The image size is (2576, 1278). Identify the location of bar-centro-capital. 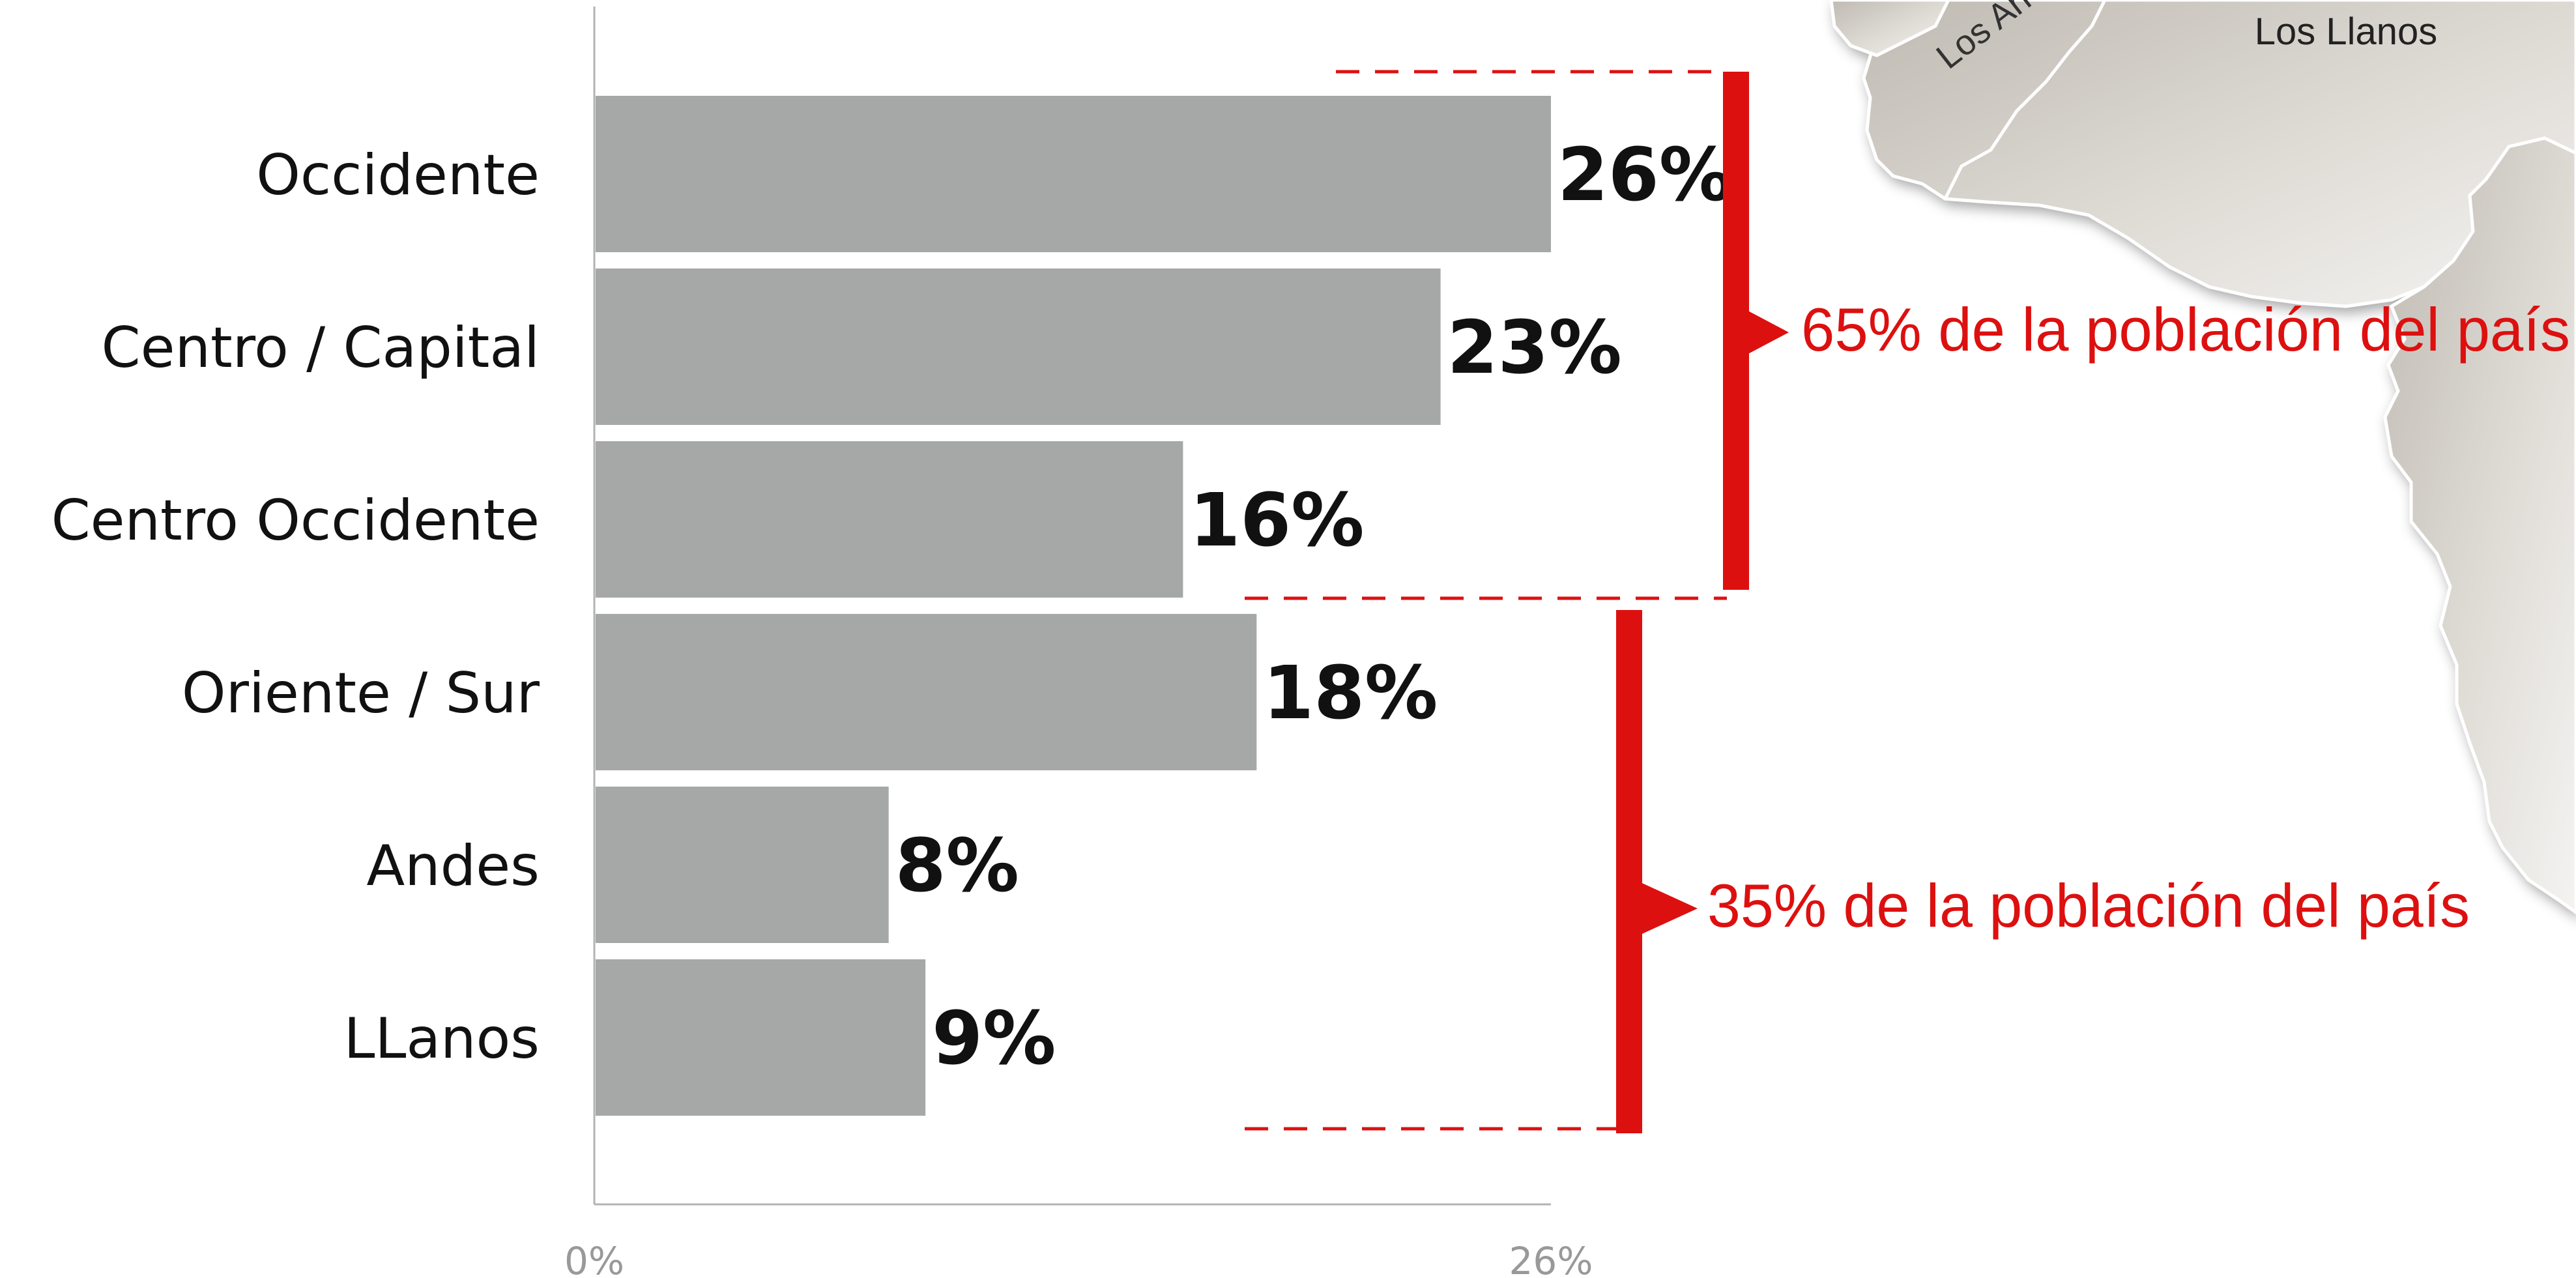
(1018, 347).